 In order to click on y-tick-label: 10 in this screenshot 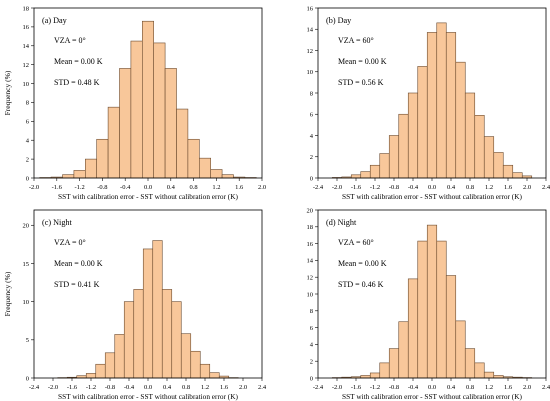, I will do `click(310, 72)`.